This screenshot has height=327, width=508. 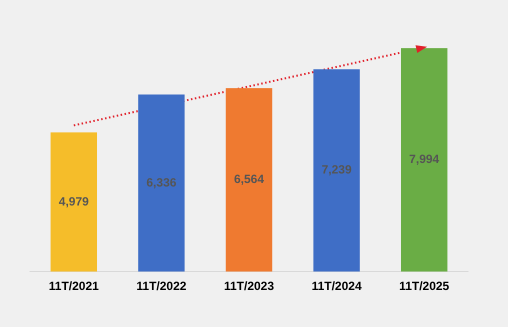 I want to click on x-tick-label: 11T/2022, so click(x=161, y=286).